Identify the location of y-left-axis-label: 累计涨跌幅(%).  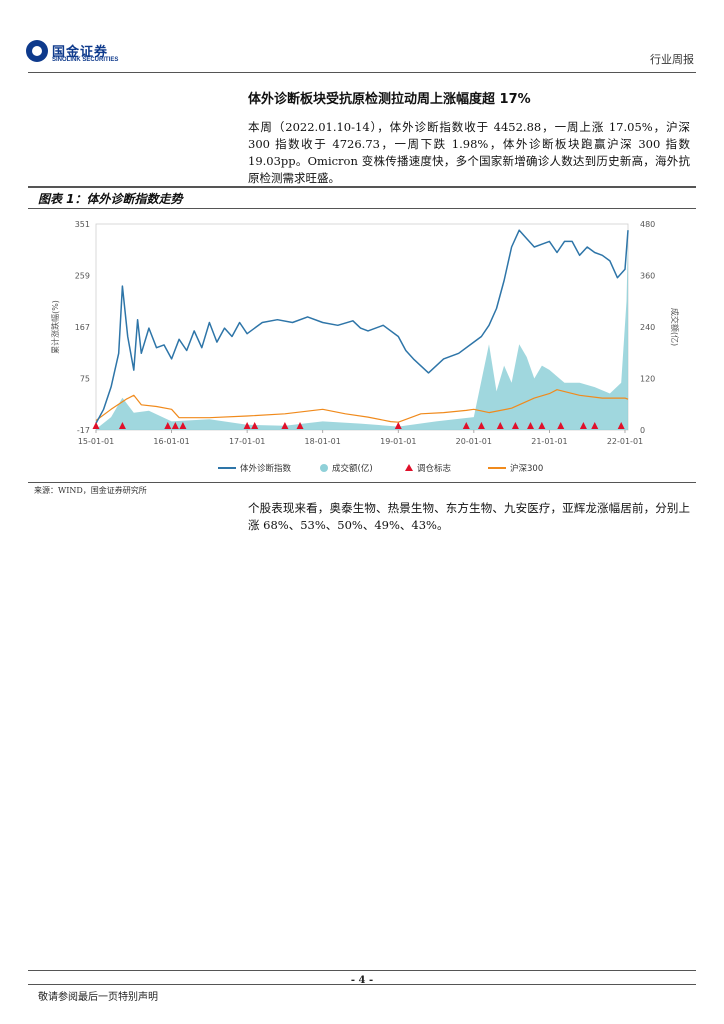
(55, 327).